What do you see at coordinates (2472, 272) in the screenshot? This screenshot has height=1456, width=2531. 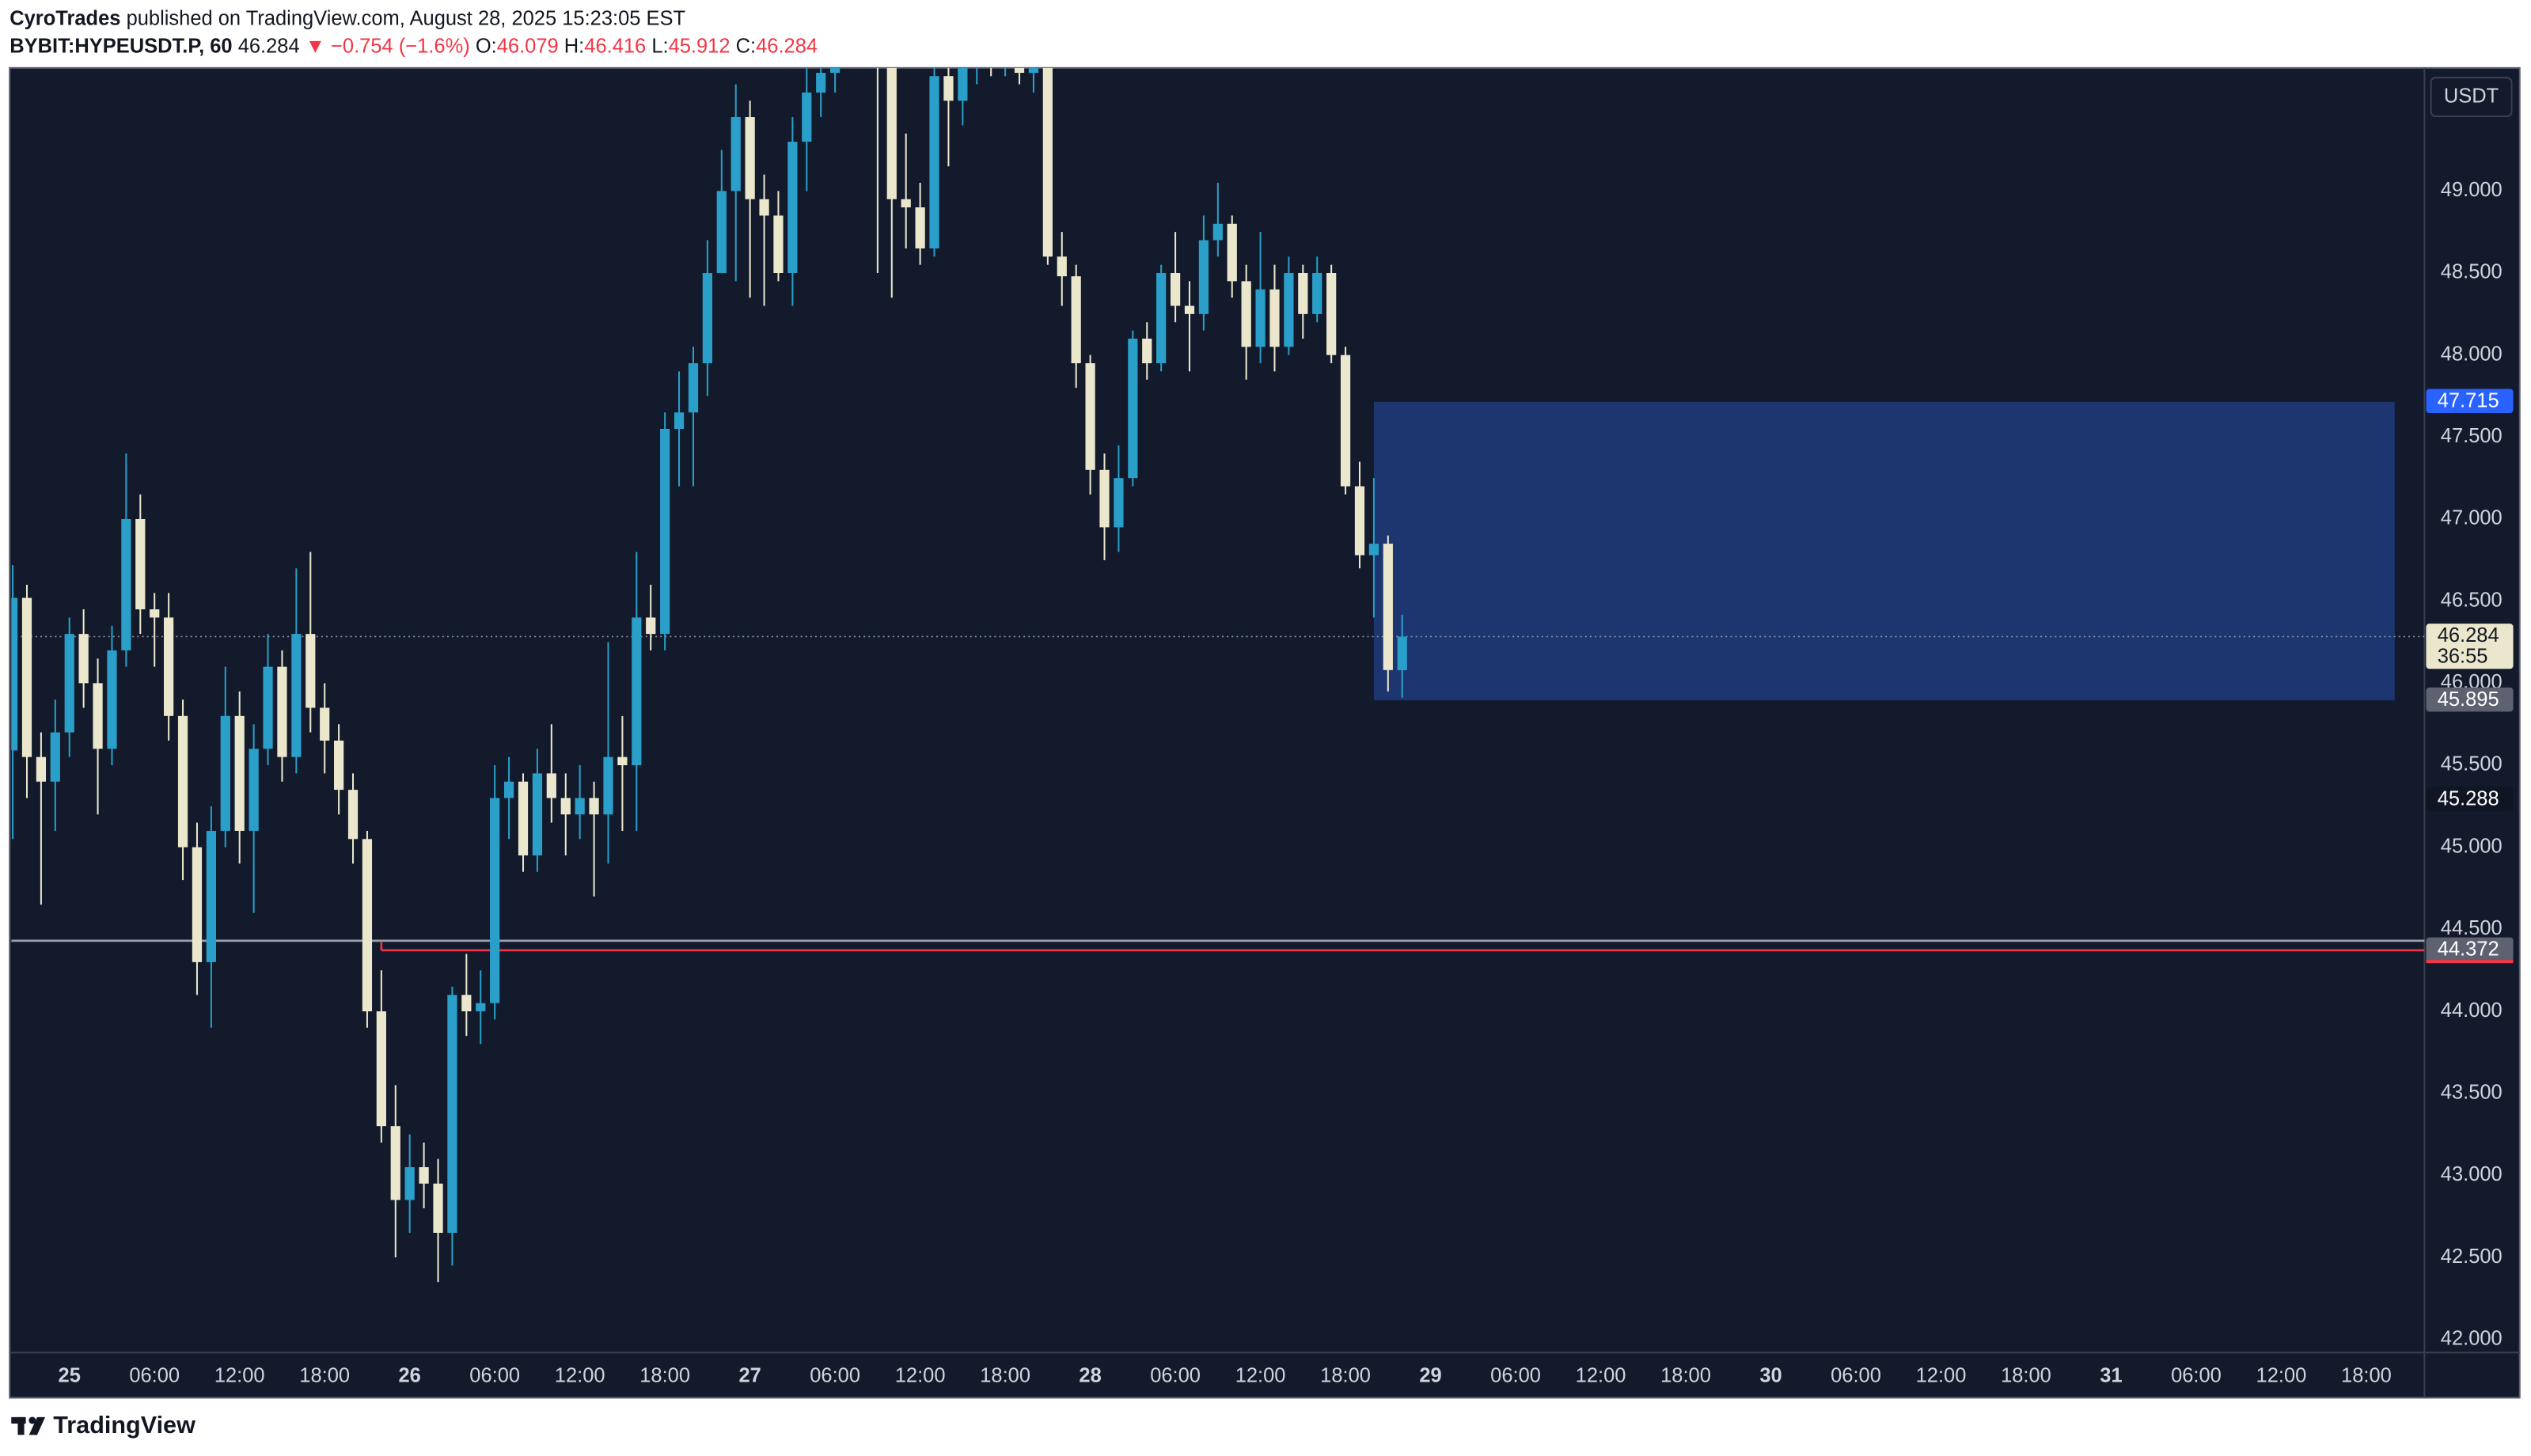 I see `y-tick-label: 48.500` at bounding box center [2472, 272].